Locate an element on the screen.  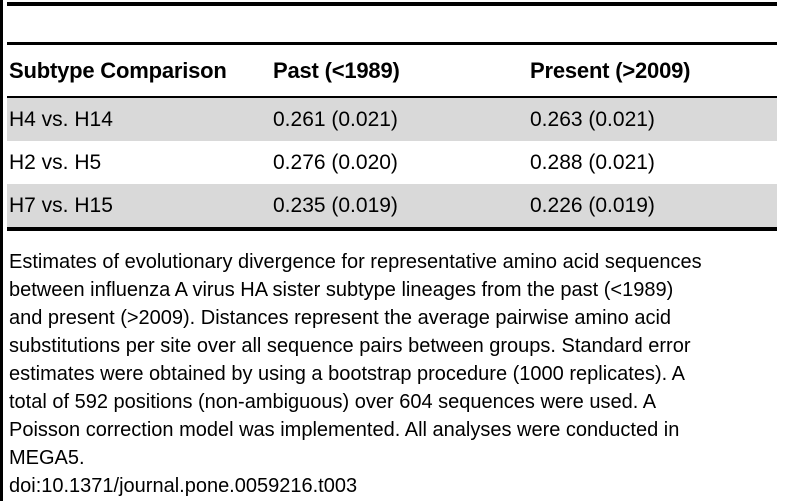
table-header-top-rule is located at coordinates (392, 43).